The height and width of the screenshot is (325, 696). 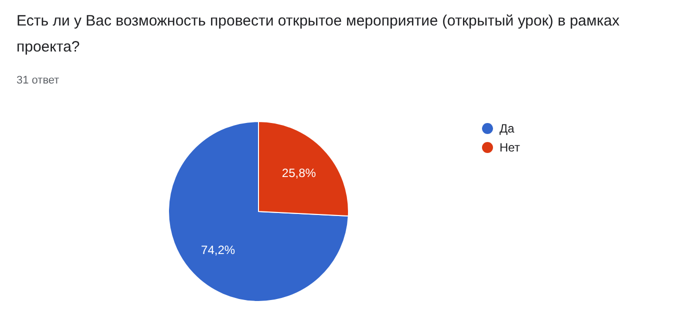 I want to click on data-label: 25,8%, so click(x=299, y=173).